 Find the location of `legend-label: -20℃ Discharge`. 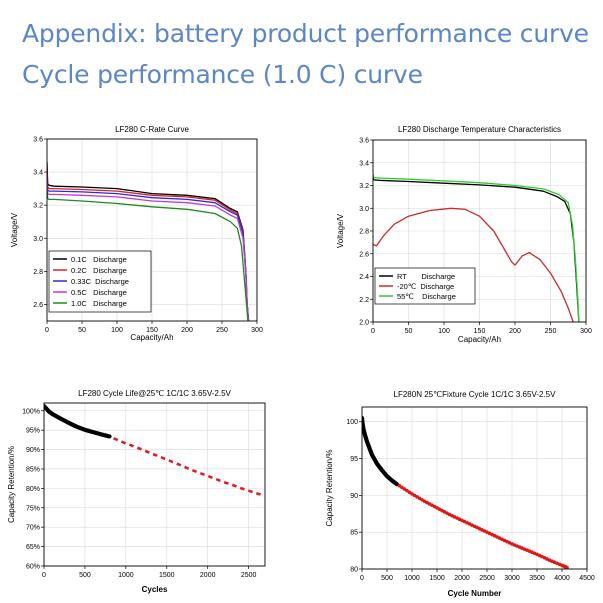

legend-label: -20℃ Discharge is located at coordinates (425, 286).